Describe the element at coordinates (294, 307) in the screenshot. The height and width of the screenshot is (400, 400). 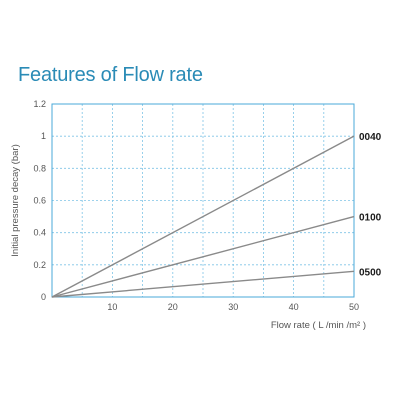
I see `x-tick-label: 40` at that location.